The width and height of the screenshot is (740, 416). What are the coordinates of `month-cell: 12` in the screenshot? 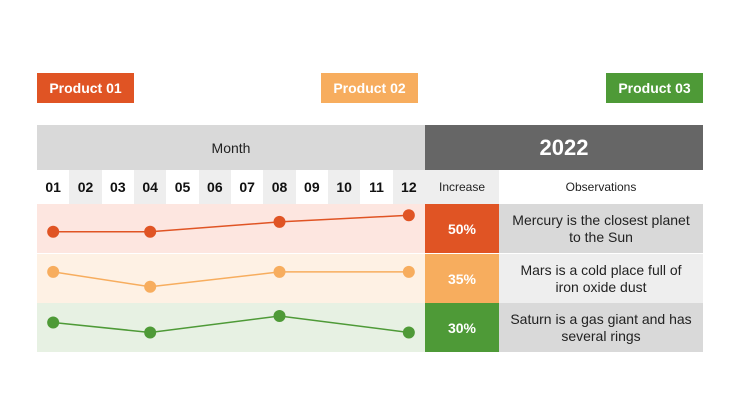 It's located at (408, 187).